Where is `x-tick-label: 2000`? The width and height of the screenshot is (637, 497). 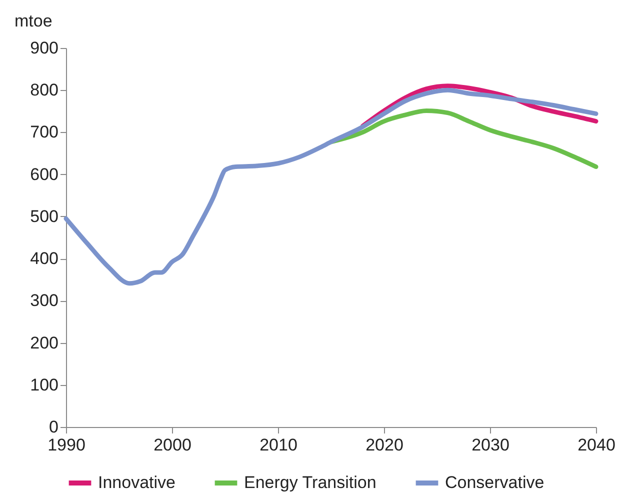
x-tick-label: 2000 is located at coordinates (173, 445).